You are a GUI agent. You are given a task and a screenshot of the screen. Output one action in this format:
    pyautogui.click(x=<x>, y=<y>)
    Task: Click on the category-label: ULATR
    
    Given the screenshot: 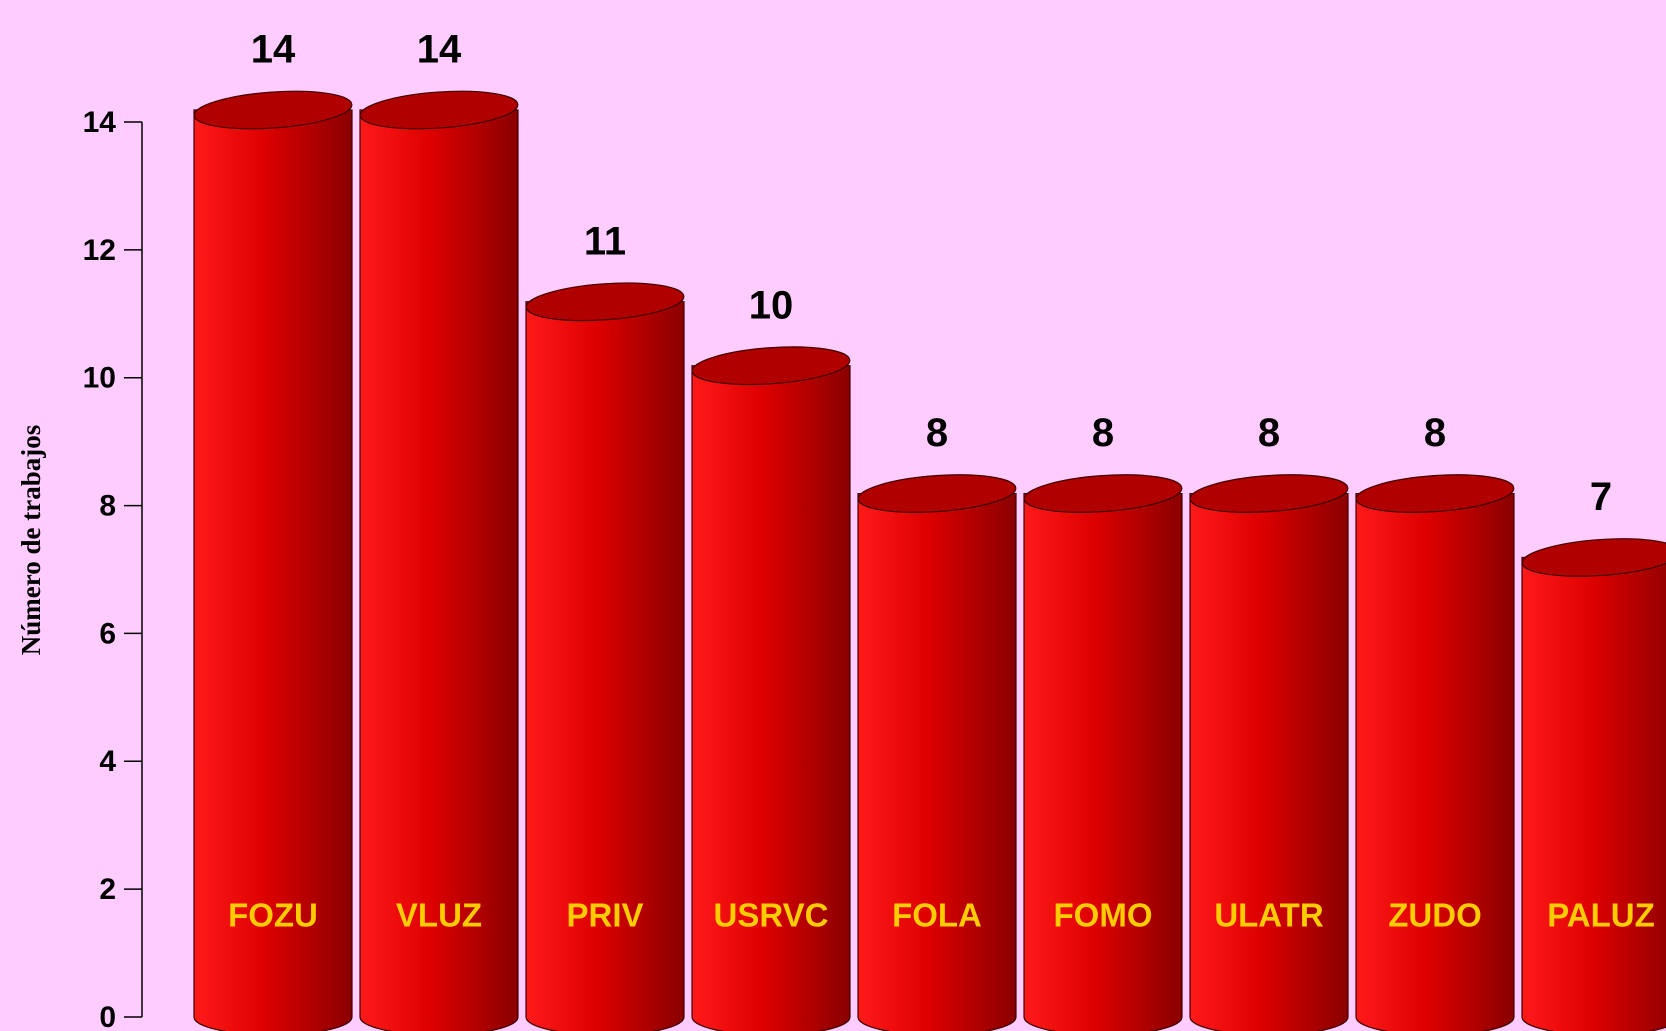 What is the action you would take?
    pyautogui.click(x=1269, y=915)
    